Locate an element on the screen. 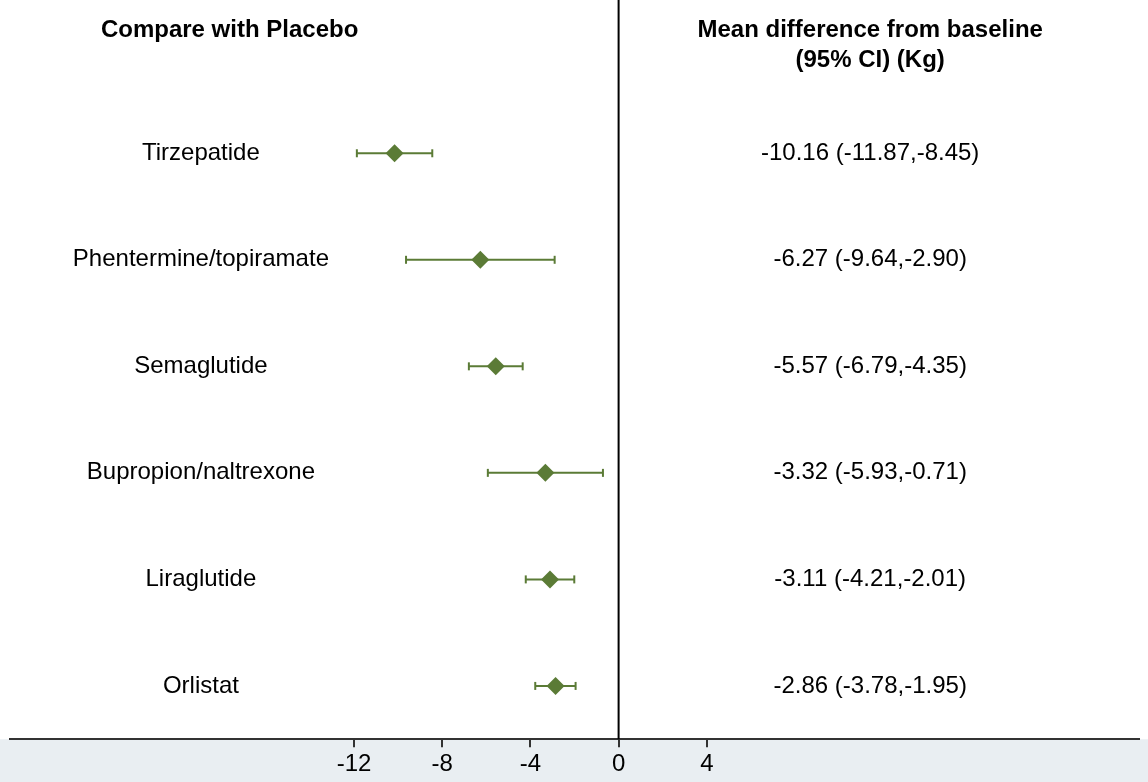 The width and height of the screenshot is (1148, 782). y-tick-label: Liraglutide is located at coordinates (201, 578).